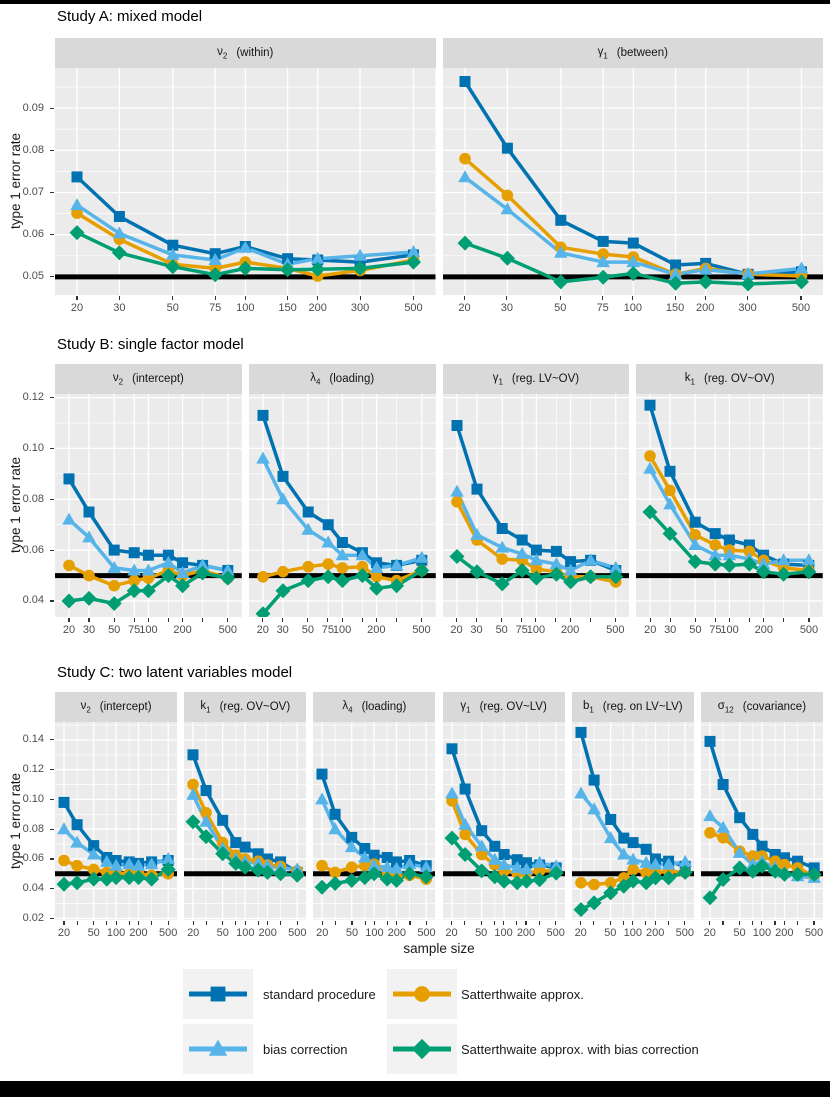 Image resolution: width=830 pixels, height=1097 pixels. I want to click on legend-key-standard-procedure, so click(218, 994).